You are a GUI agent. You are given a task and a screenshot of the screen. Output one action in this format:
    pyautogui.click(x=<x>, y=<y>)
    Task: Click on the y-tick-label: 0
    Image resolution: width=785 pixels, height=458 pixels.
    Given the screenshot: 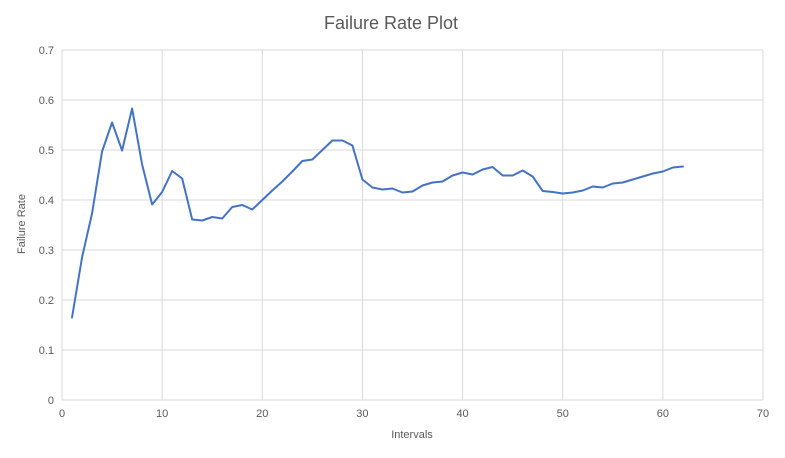 What is the action you would take?
    pyautogui.click(x=51, y=401)
    